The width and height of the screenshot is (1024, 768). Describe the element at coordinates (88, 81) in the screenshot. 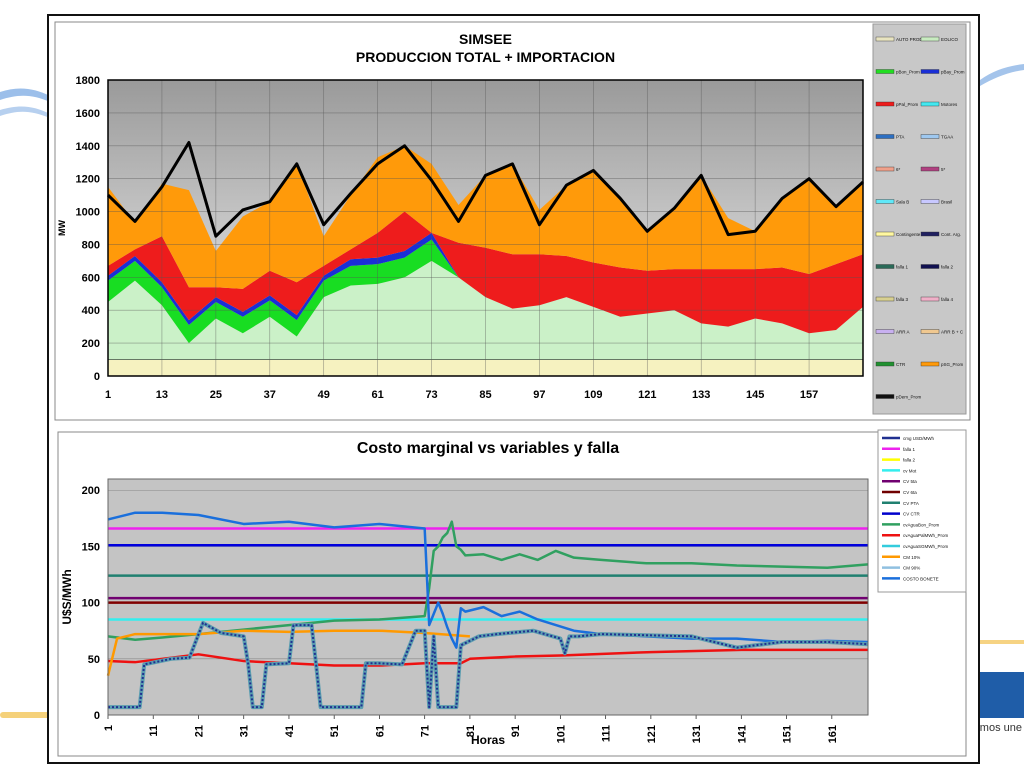

I see `chart1-ytick-label: 1800` at that location.